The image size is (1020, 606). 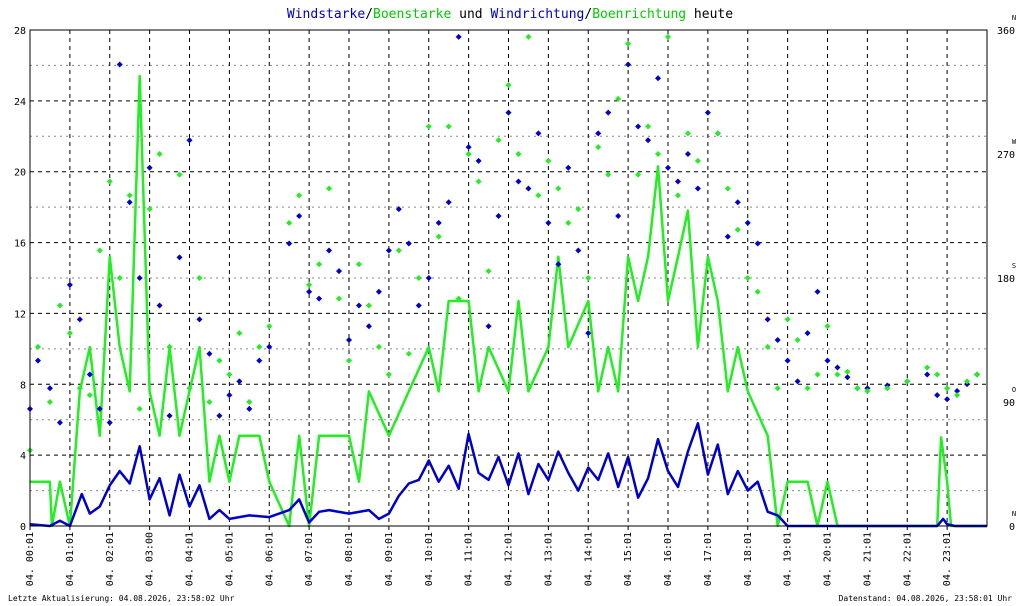 What do you see at coordinates (23, 456) in the screenshot?
I see `y-left-tick-label: 4` at bounding box center [23, 456].